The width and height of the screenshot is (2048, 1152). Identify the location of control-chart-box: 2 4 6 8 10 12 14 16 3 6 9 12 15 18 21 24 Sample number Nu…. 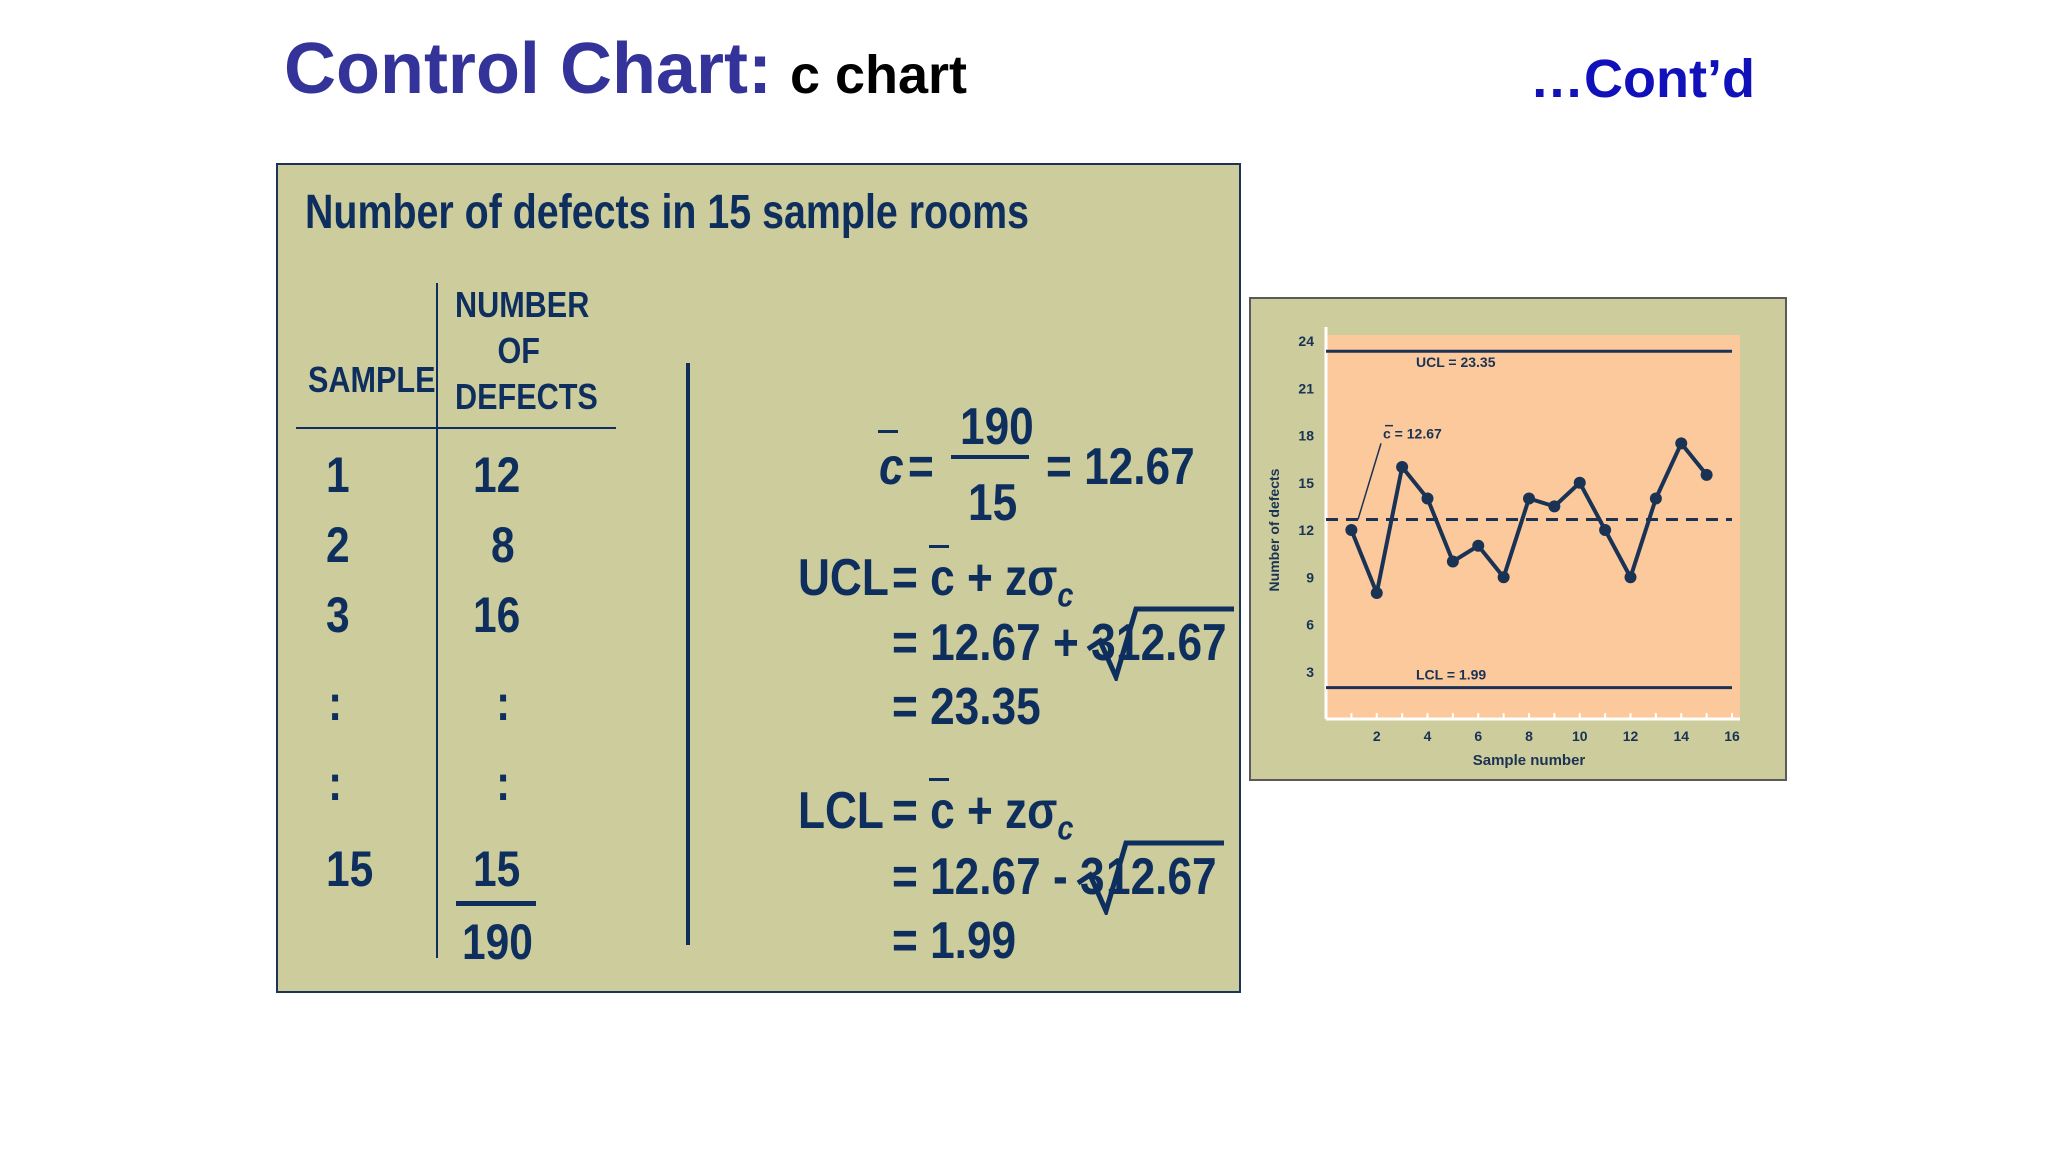
(1518, 539).